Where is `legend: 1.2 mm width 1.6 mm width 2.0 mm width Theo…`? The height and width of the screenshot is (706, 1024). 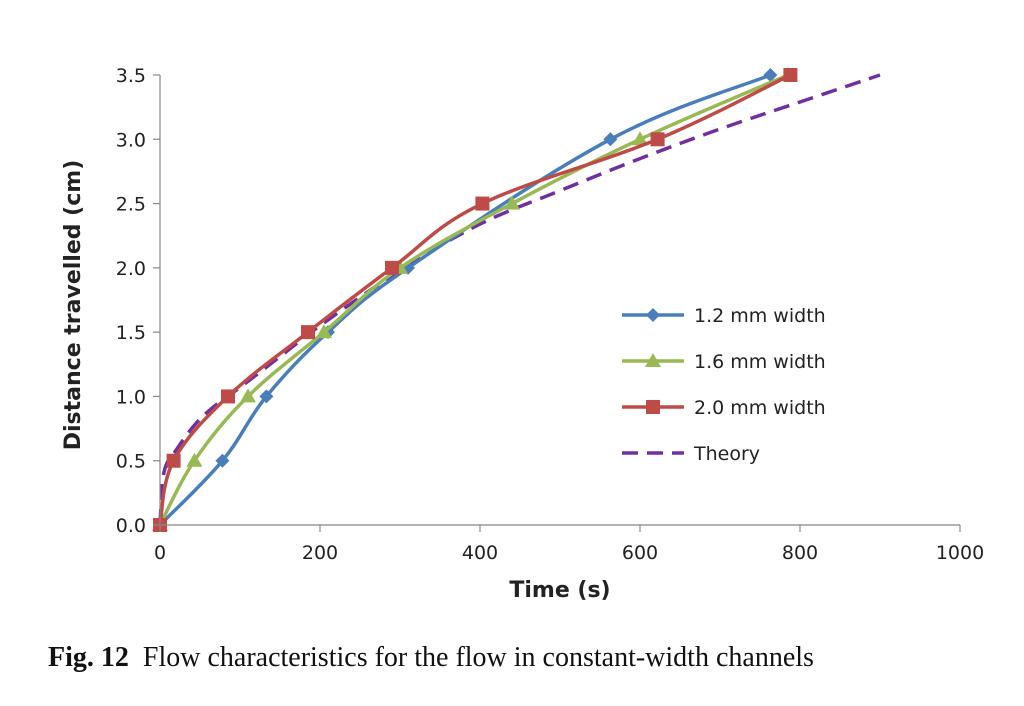
legend: 1.2 mm width 1.6 mm width 2.0 mm width Theo… is located at coordinates (724, 385).